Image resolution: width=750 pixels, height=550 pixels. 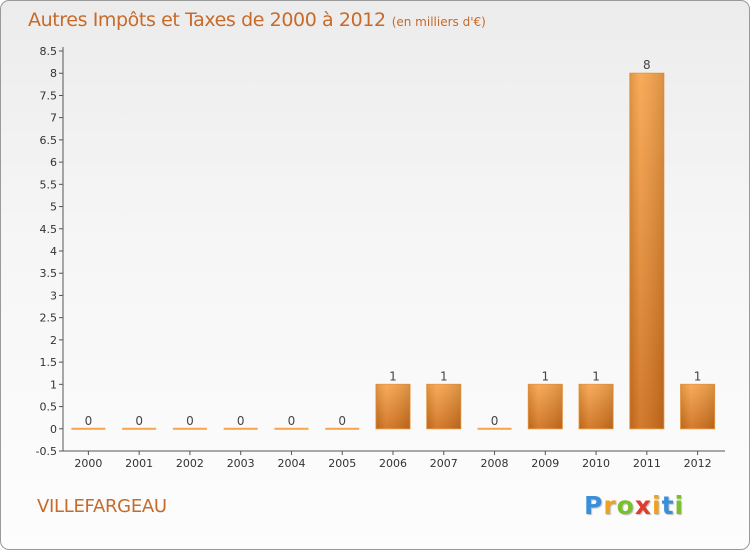 What do you see at coordinates (697, 406) in the screenshot?
I see `bar-shade-2012` at bounding box center [697, 406].